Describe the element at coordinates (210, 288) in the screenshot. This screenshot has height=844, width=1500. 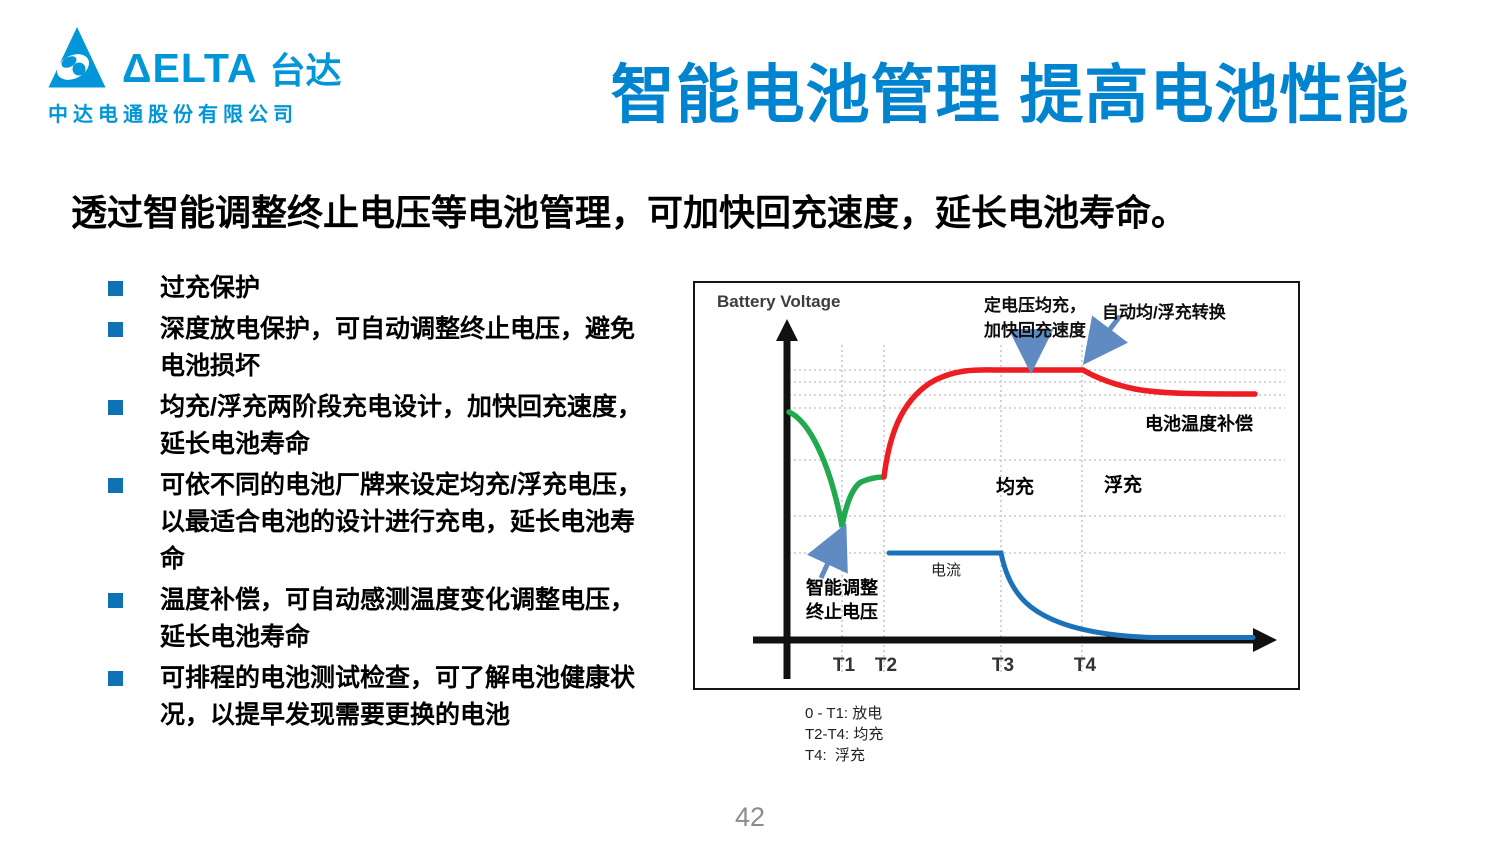
I see `bullet-line: 过充保护` at that location.